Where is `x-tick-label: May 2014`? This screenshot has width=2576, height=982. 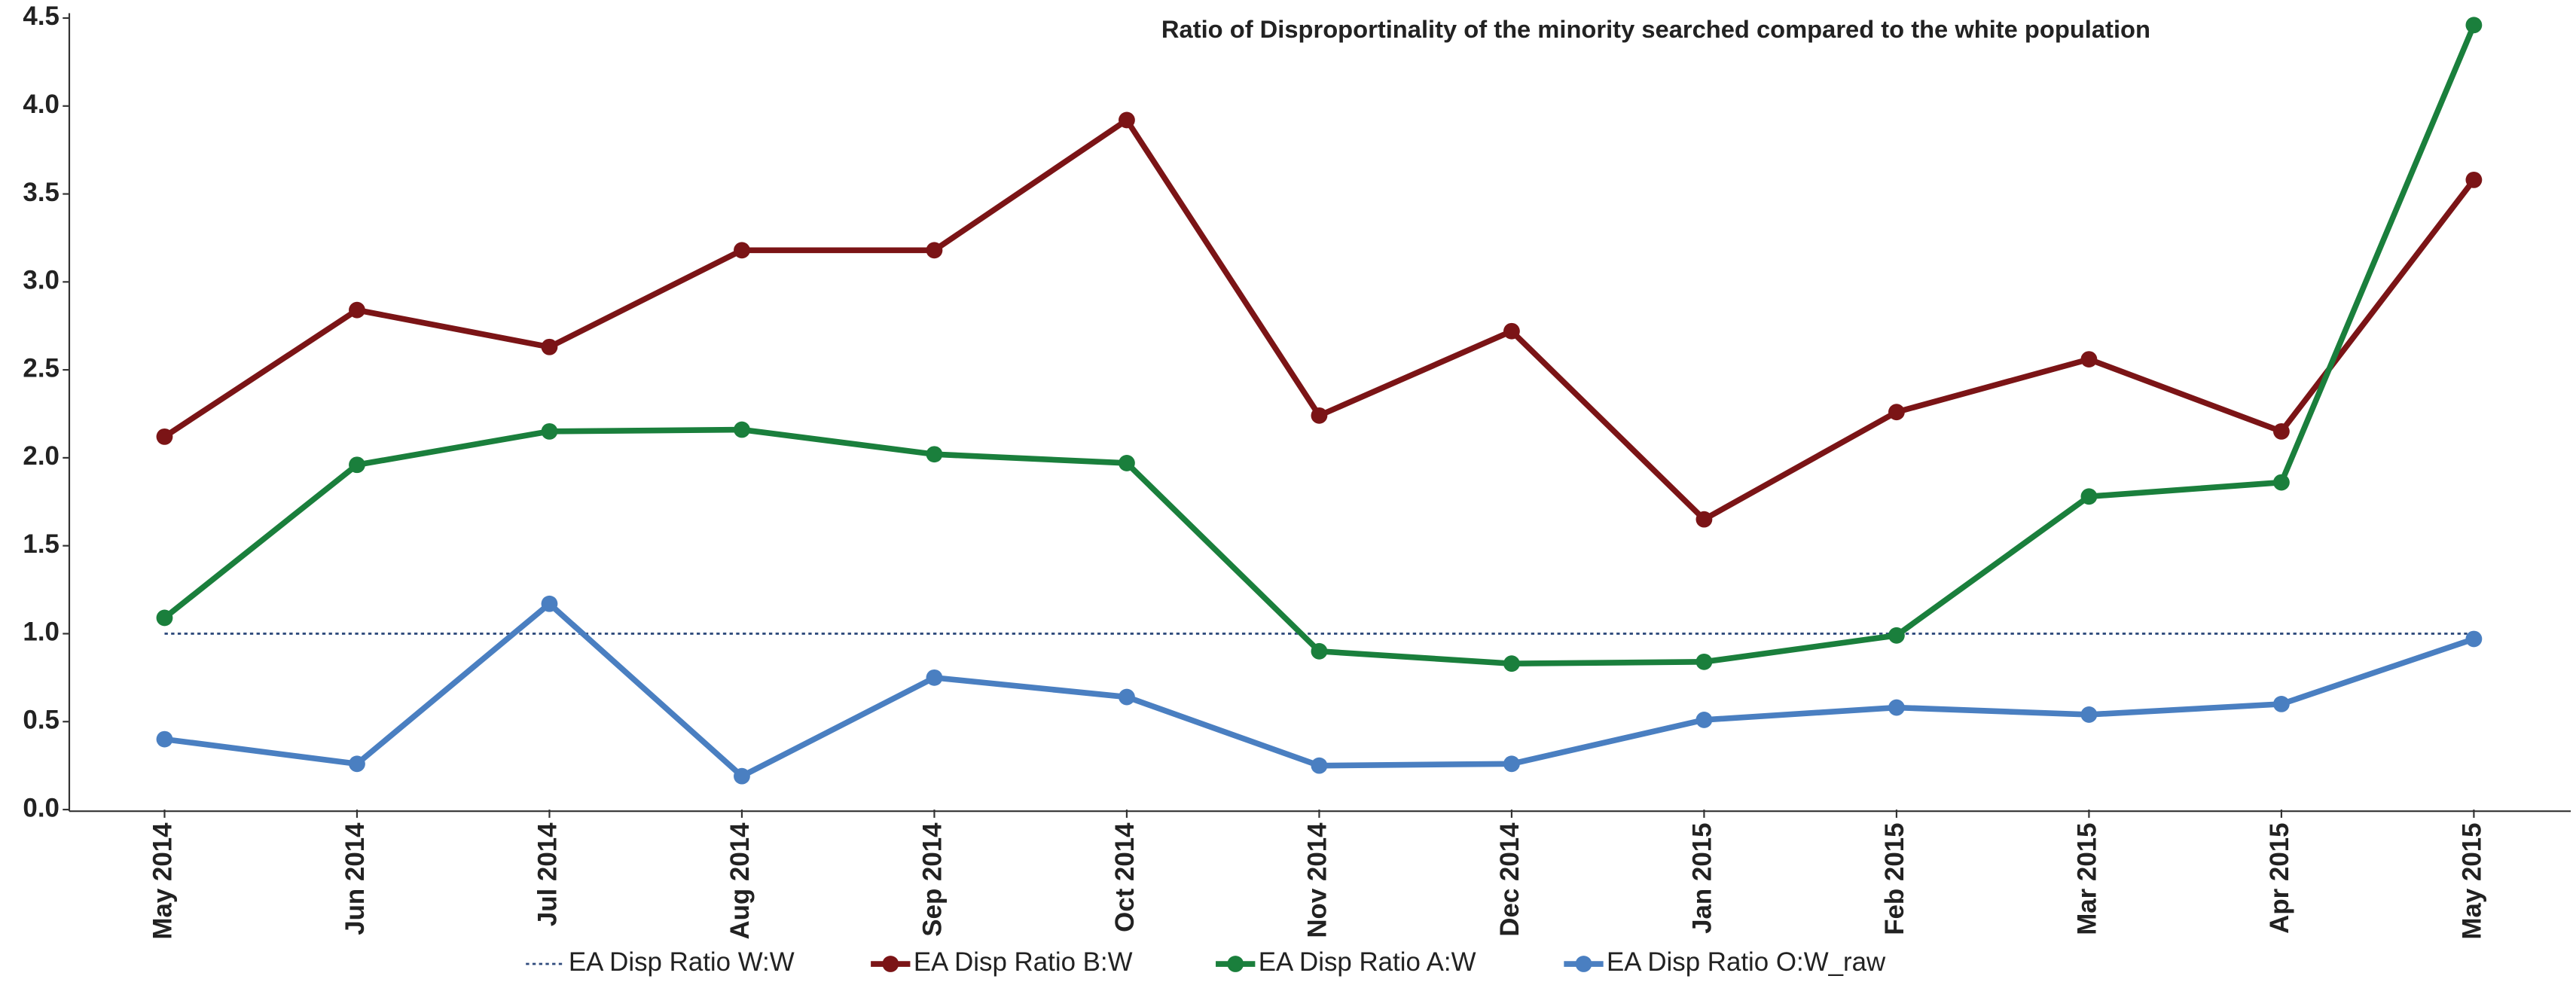 x-tick-label: May 2014 is located at coordinates (163, 881).